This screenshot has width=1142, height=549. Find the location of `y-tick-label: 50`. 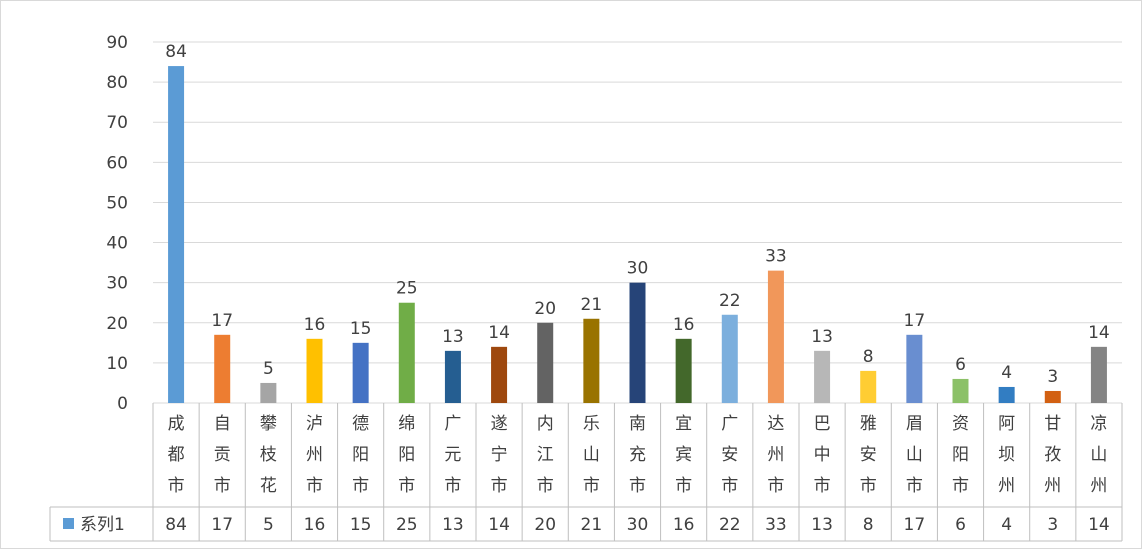

y-tick-label: 50 is located at coordinates (117, 203).